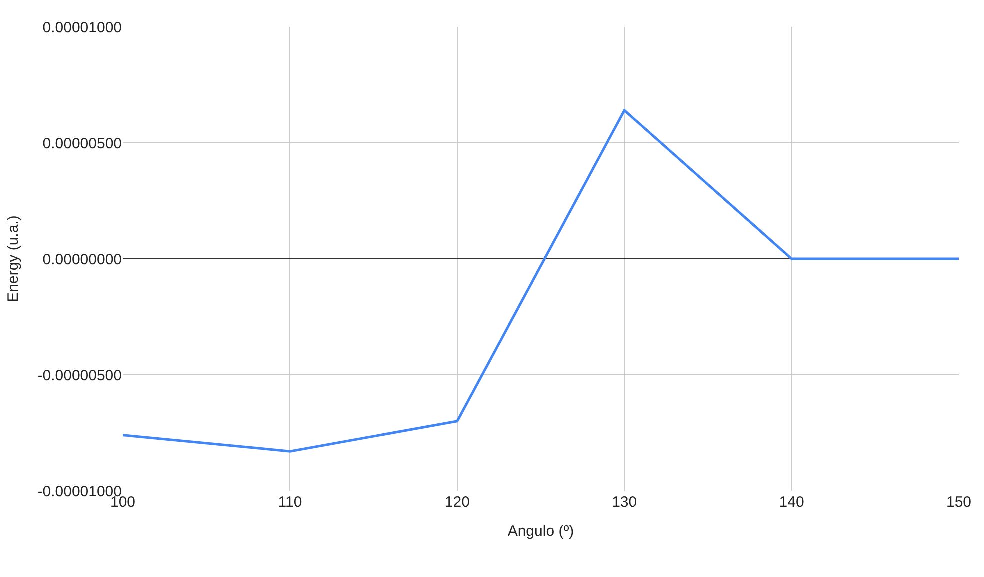  I want to click on y-tick-label: 0.00001000, so click(82, 27).